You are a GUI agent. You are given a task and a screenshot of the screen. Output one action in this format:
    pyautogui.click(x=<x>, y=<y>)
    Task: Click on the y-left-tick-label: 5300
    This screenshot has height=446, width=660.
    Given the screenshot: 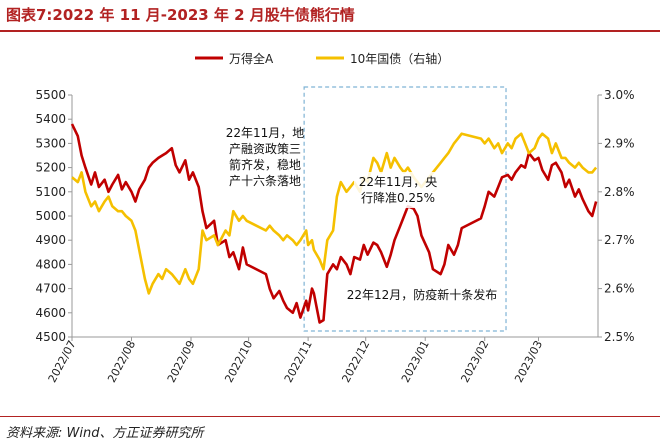 What is the action you would take?
    pyautogui.click(x=50, y=143)
    